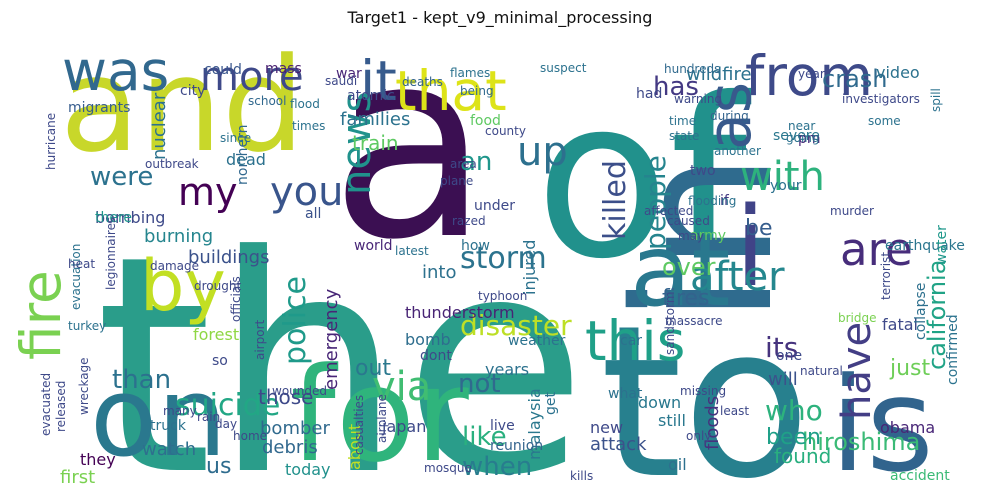 This screenshot has width=1000, height=500. What do you see at coordinates (759, 228) in the screenshot?
I see `cloud-word-be: be` at bounding box center [759, 228].